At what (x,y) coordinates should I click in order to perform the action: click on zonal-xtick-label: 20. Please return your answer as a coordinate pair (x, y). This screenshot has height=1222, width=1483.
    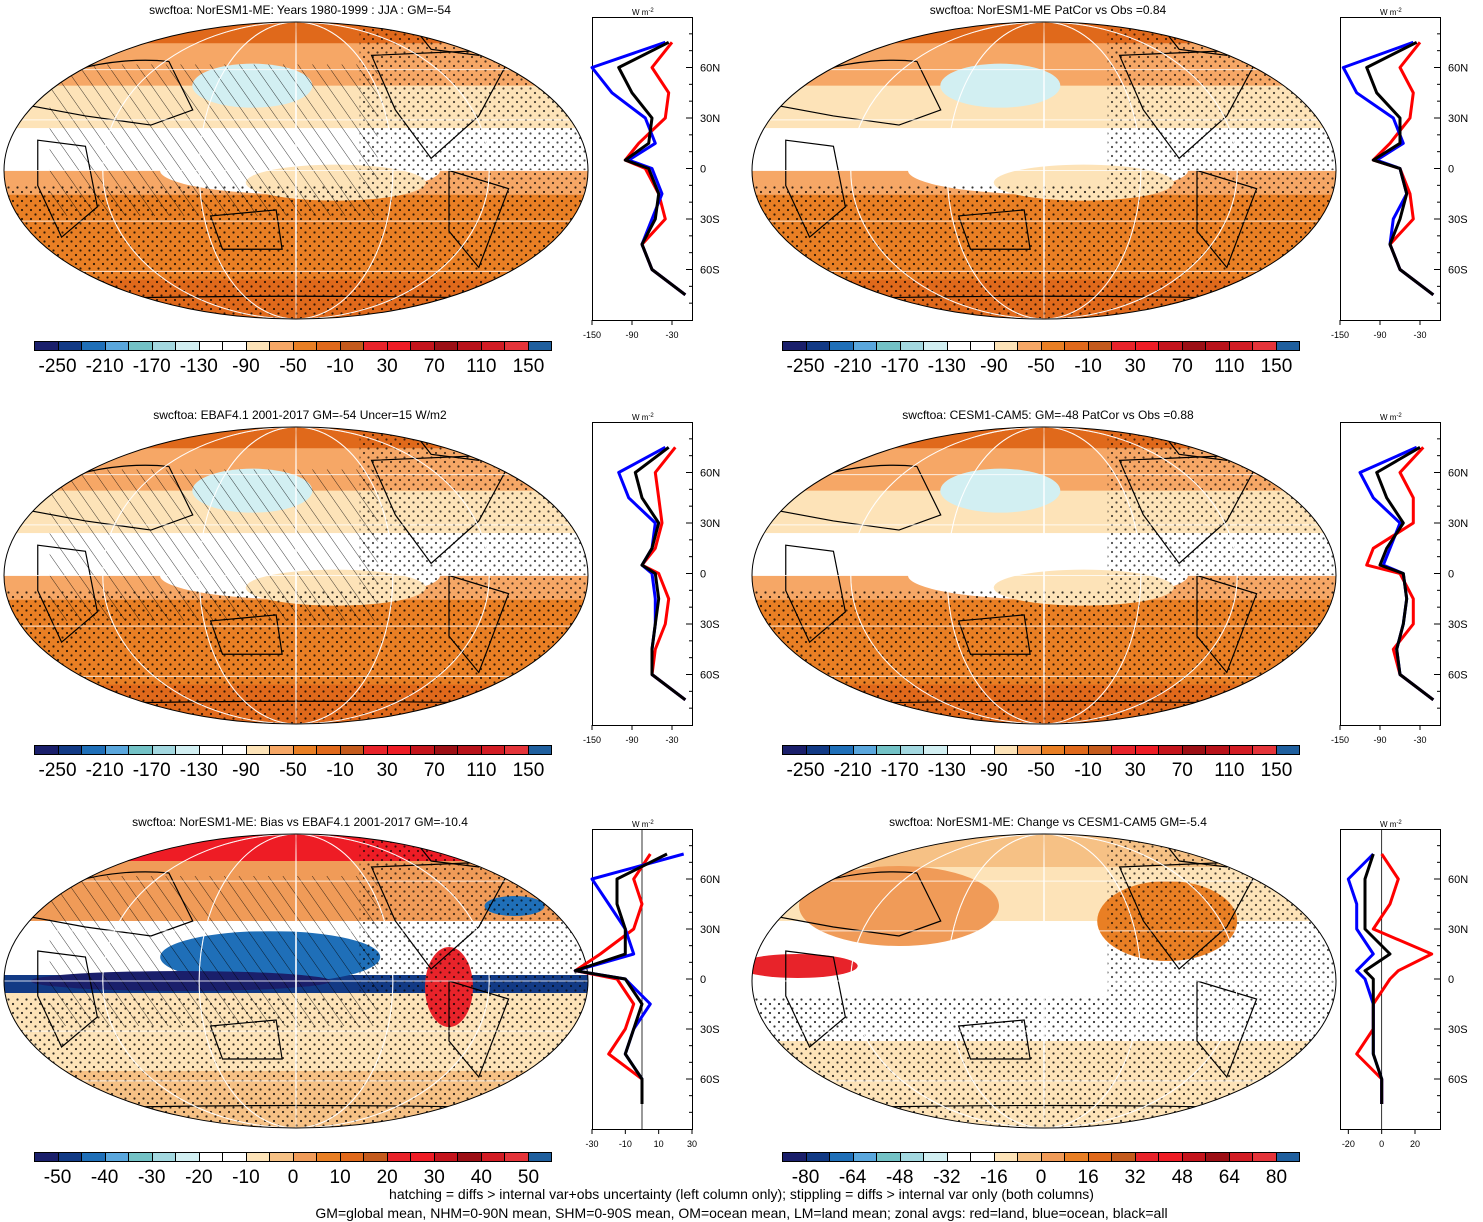
    Looking at the image, I should click on (1415, 1144).